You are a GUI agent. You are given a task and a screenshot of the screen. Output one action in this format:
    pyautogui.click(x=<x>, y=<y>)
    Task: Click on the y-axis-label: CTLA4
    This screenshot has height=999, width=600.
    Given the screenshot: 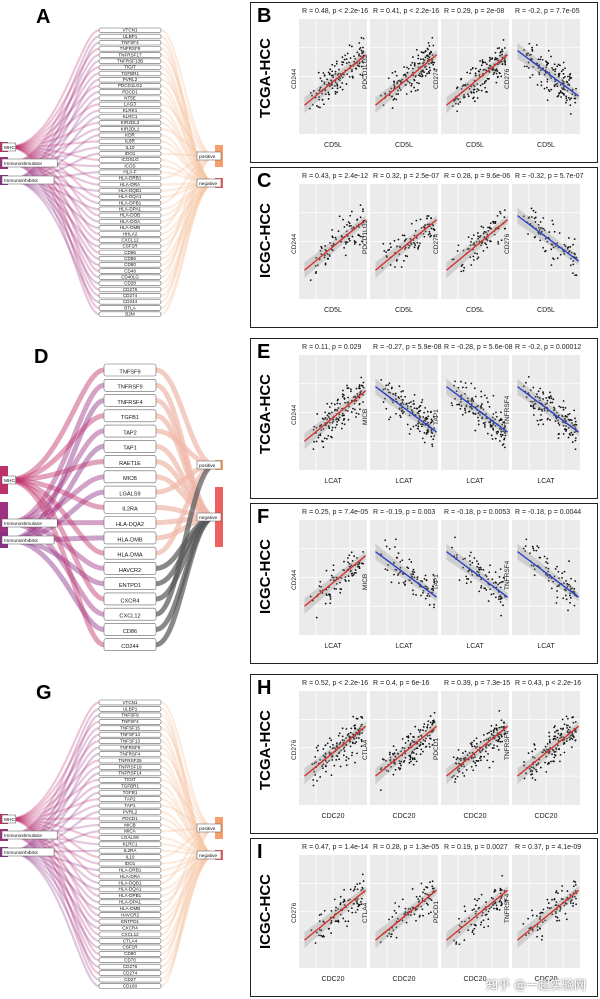 What is the action you would take?
    pyautogui.click(x=365, y=749)
    